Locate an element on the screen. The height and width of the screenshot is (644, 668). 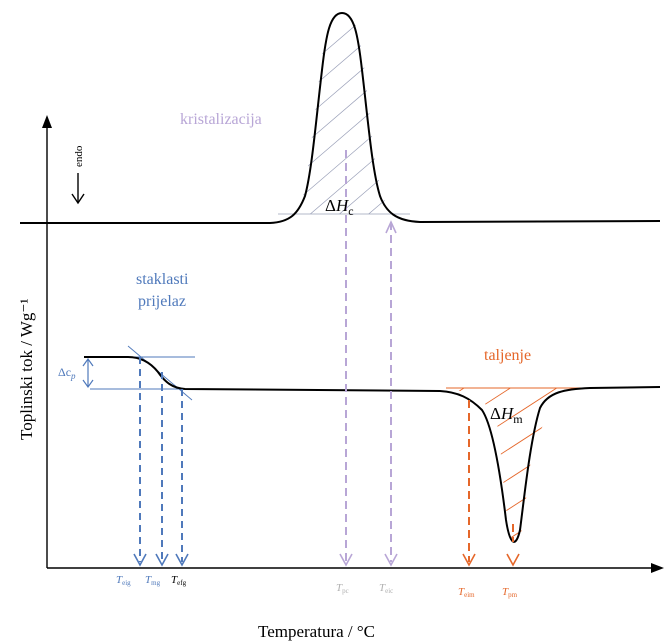
t-eic-label: Teic is located at coordinates (386, 588).